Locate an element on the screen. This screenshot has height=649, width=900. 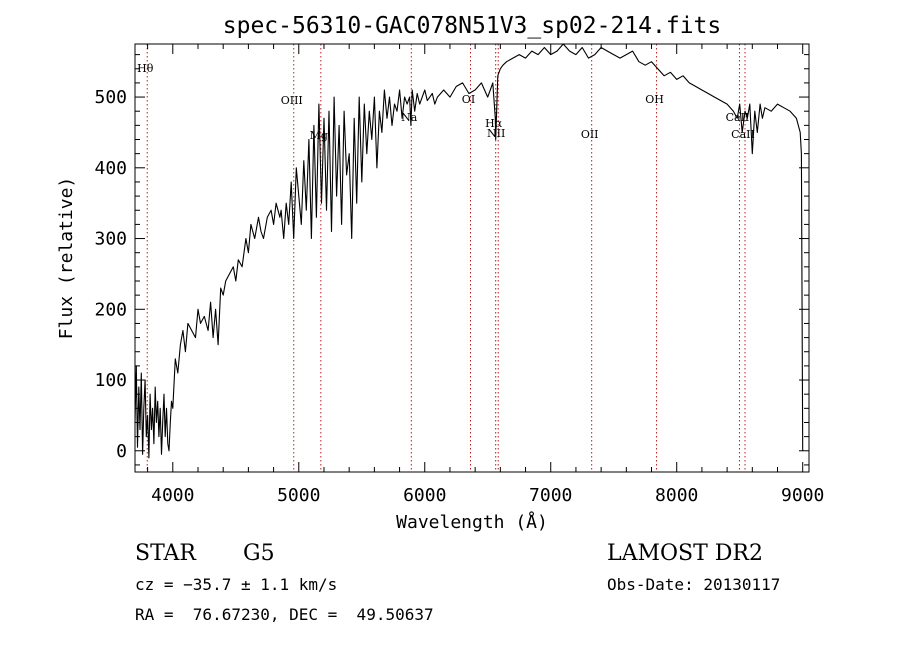
marker-label: Na is located at coordinates (409, 117).